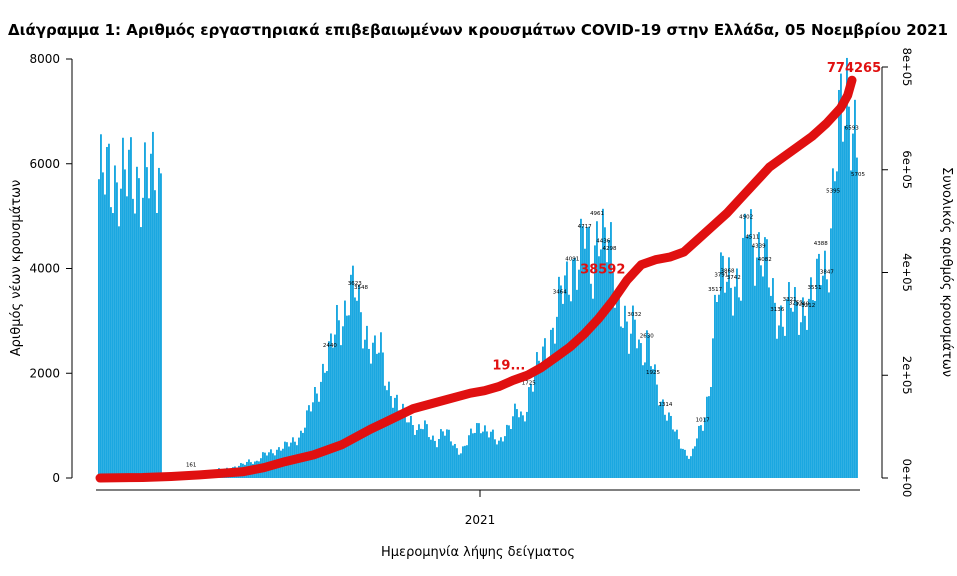  I want to click on y-tick-label-left: 8000, so click(44, 59).